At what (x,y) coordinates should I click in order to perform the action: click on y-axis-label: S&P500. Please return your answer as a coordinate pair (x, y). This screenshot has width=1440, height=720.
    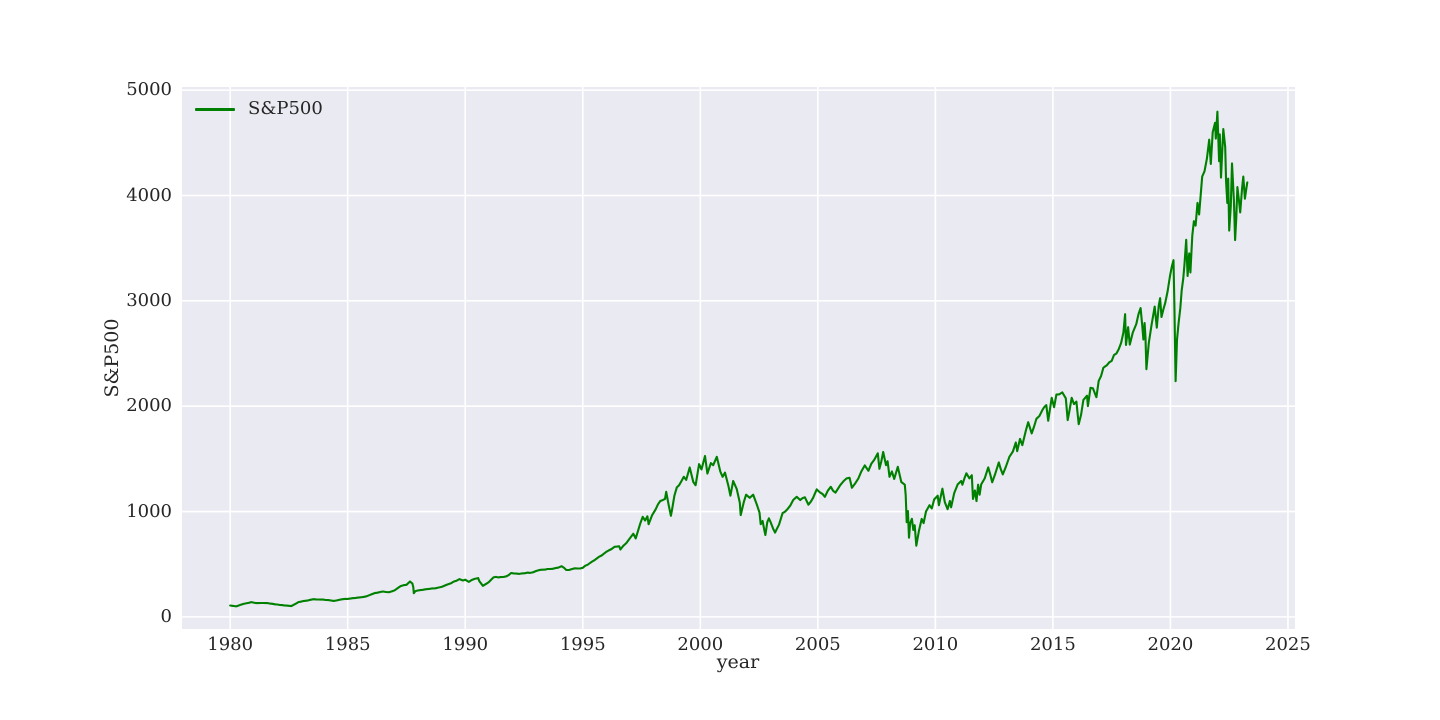
    Looking at the image, I should click on (112, 358).